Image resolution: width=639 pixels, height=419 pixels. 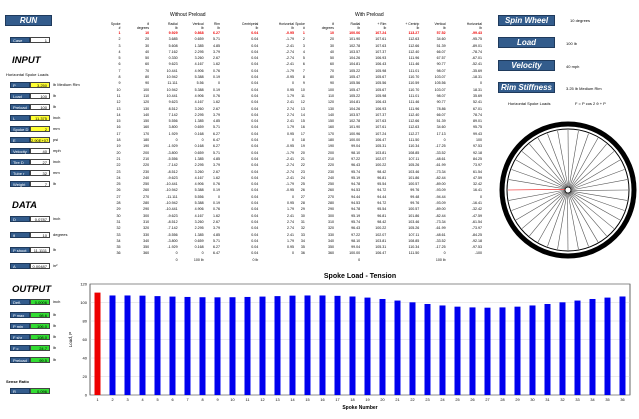 I want to click on velocity-value: 40 mph, so click(x=573, y=66).